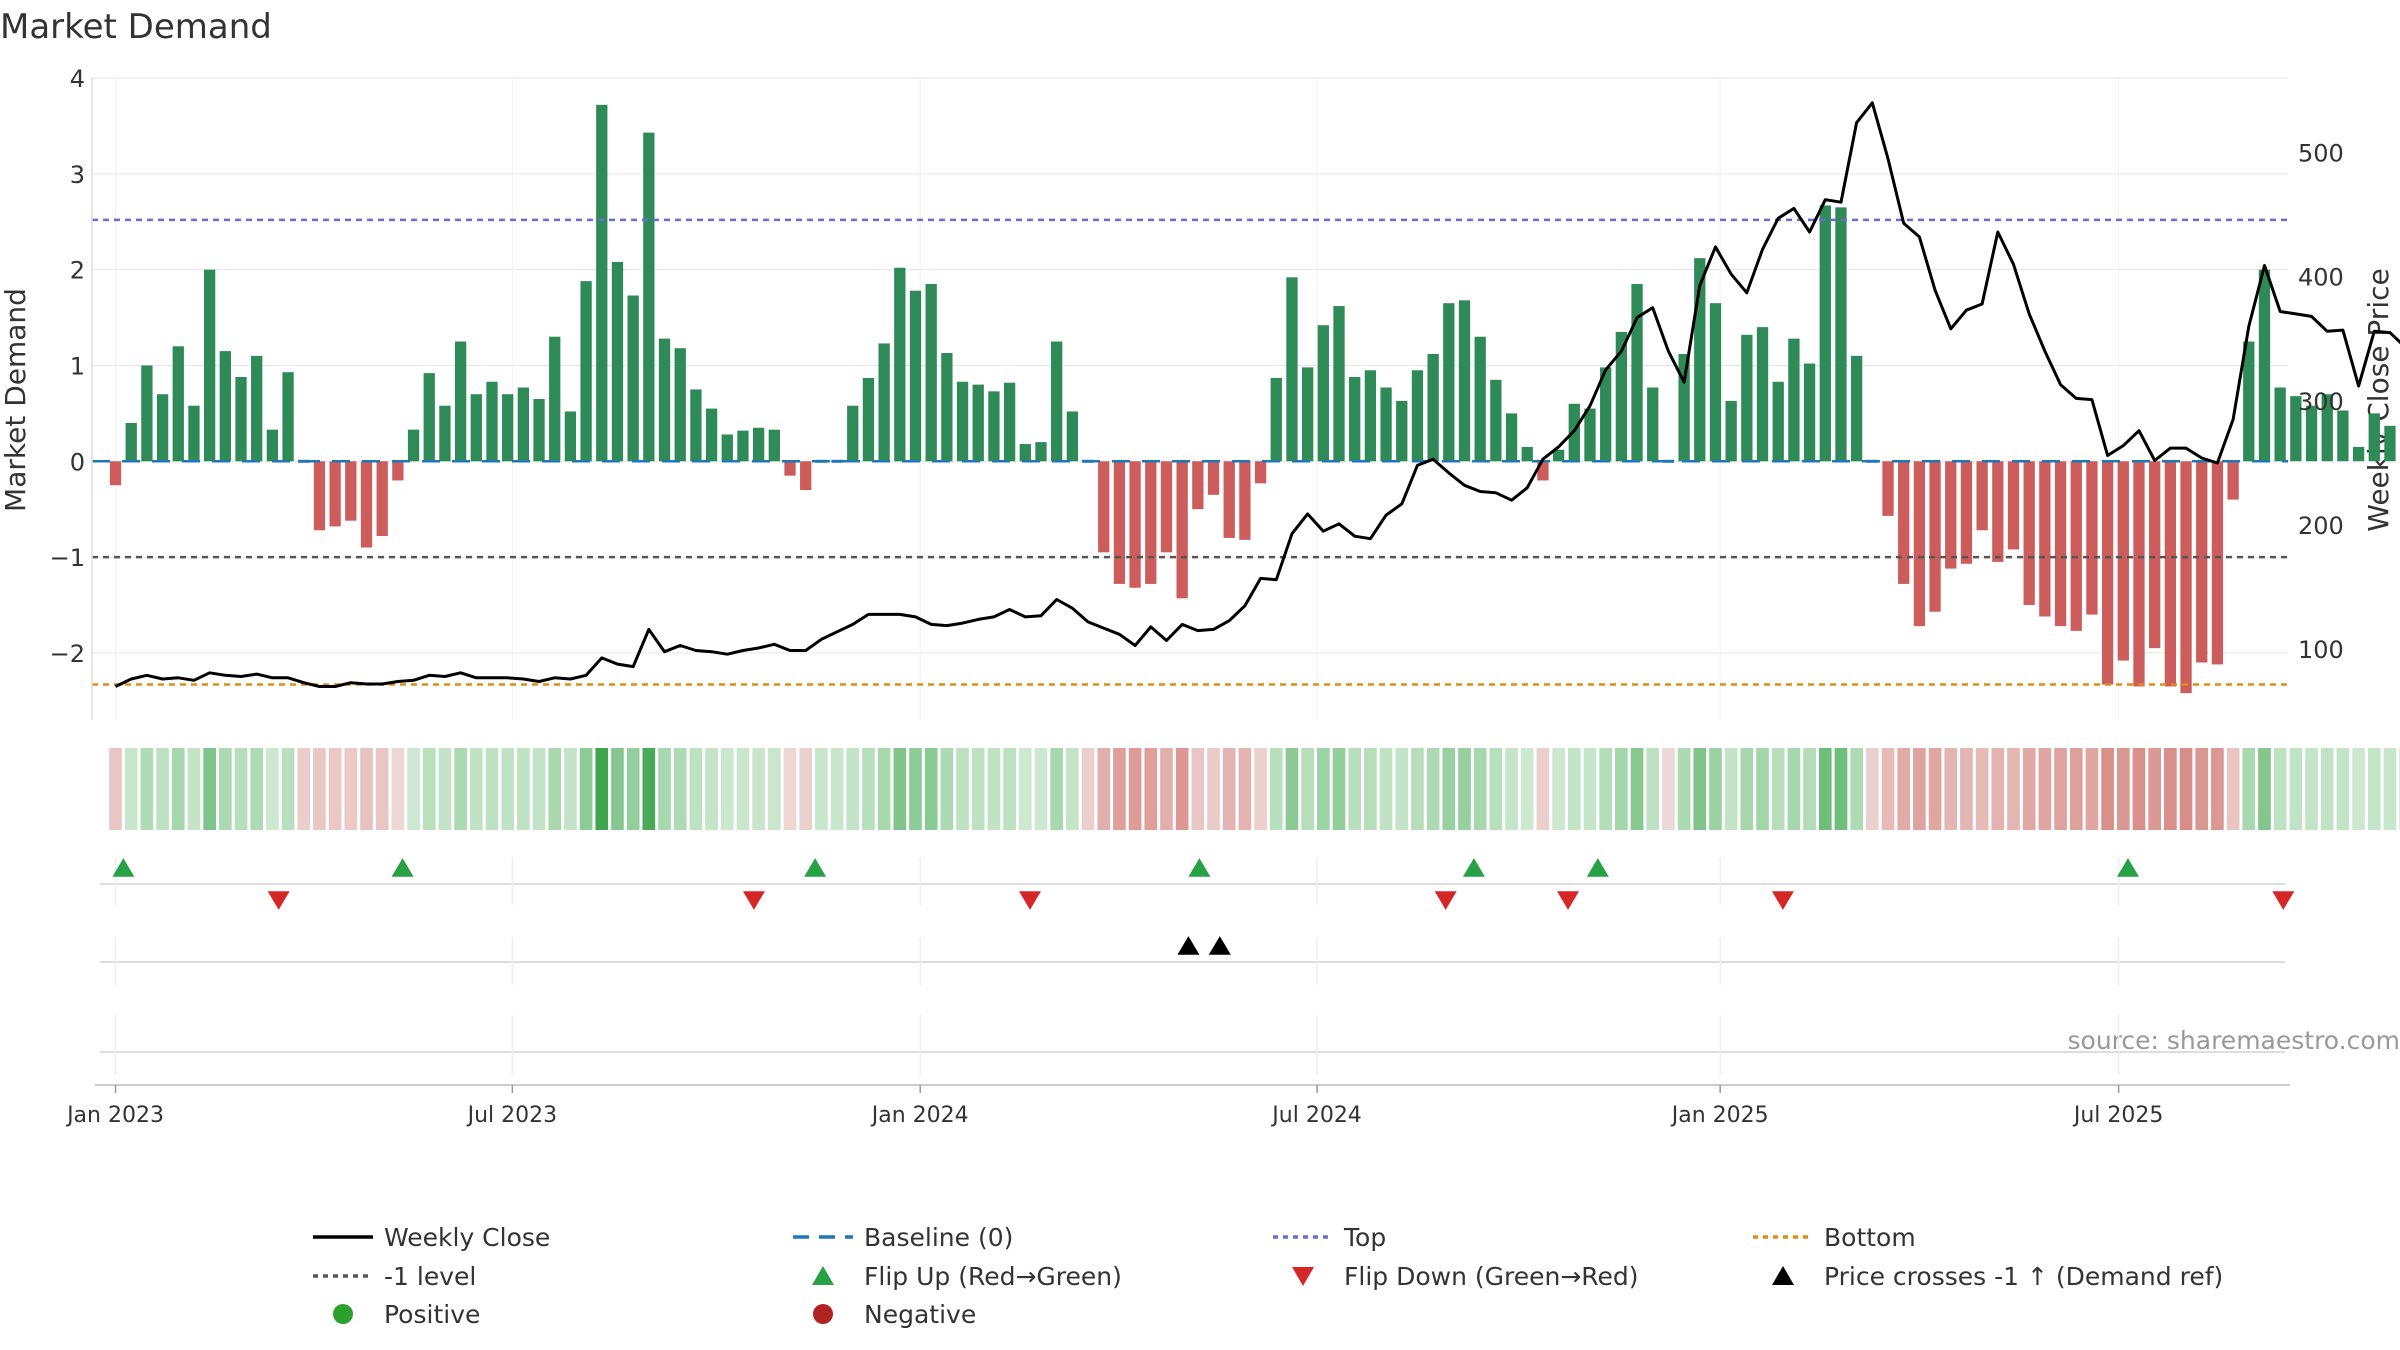 The width and height of the screenshot is (2400, 1350). I want to click on x-tick-label: Jan 2024, so click(919, 1115).